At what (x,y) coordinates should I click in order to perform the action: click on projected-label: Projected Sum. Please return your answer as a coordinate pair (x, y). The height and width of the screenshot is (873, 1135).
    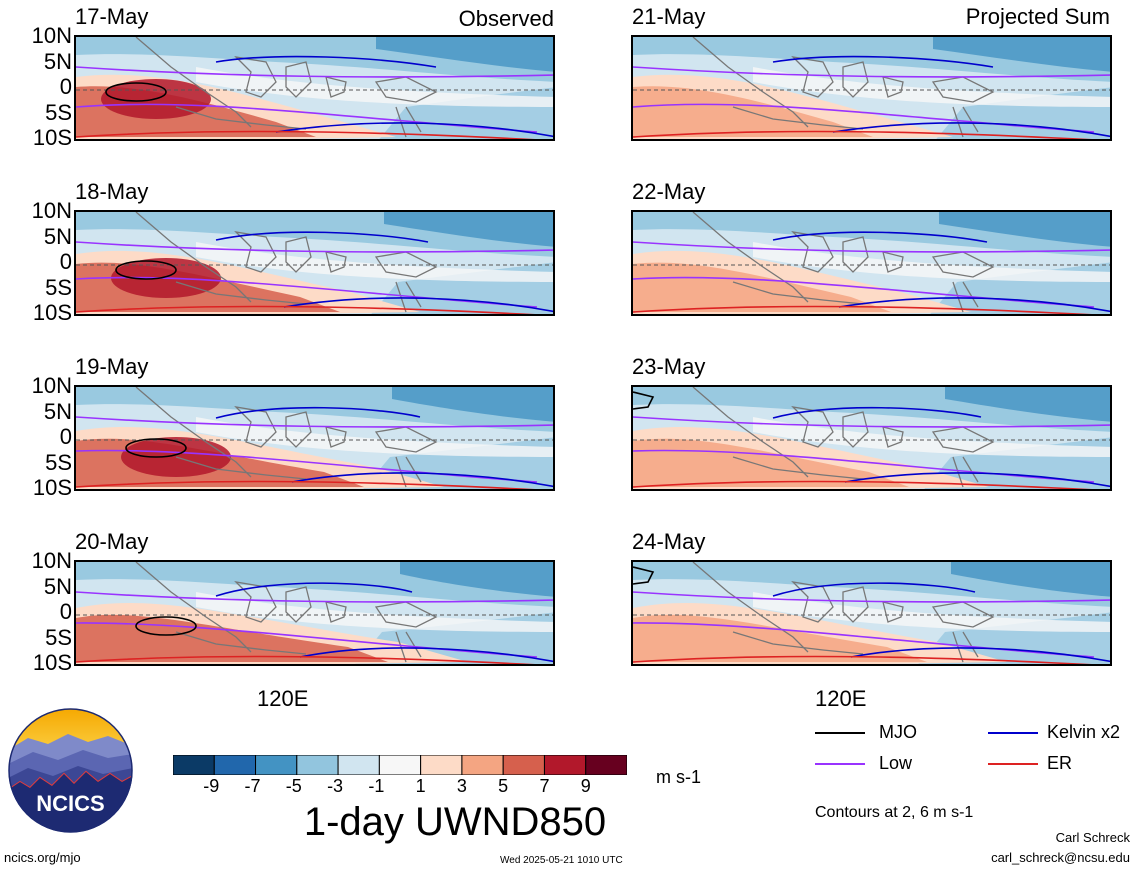
    Looking at the image, I should click on (1037, 16).